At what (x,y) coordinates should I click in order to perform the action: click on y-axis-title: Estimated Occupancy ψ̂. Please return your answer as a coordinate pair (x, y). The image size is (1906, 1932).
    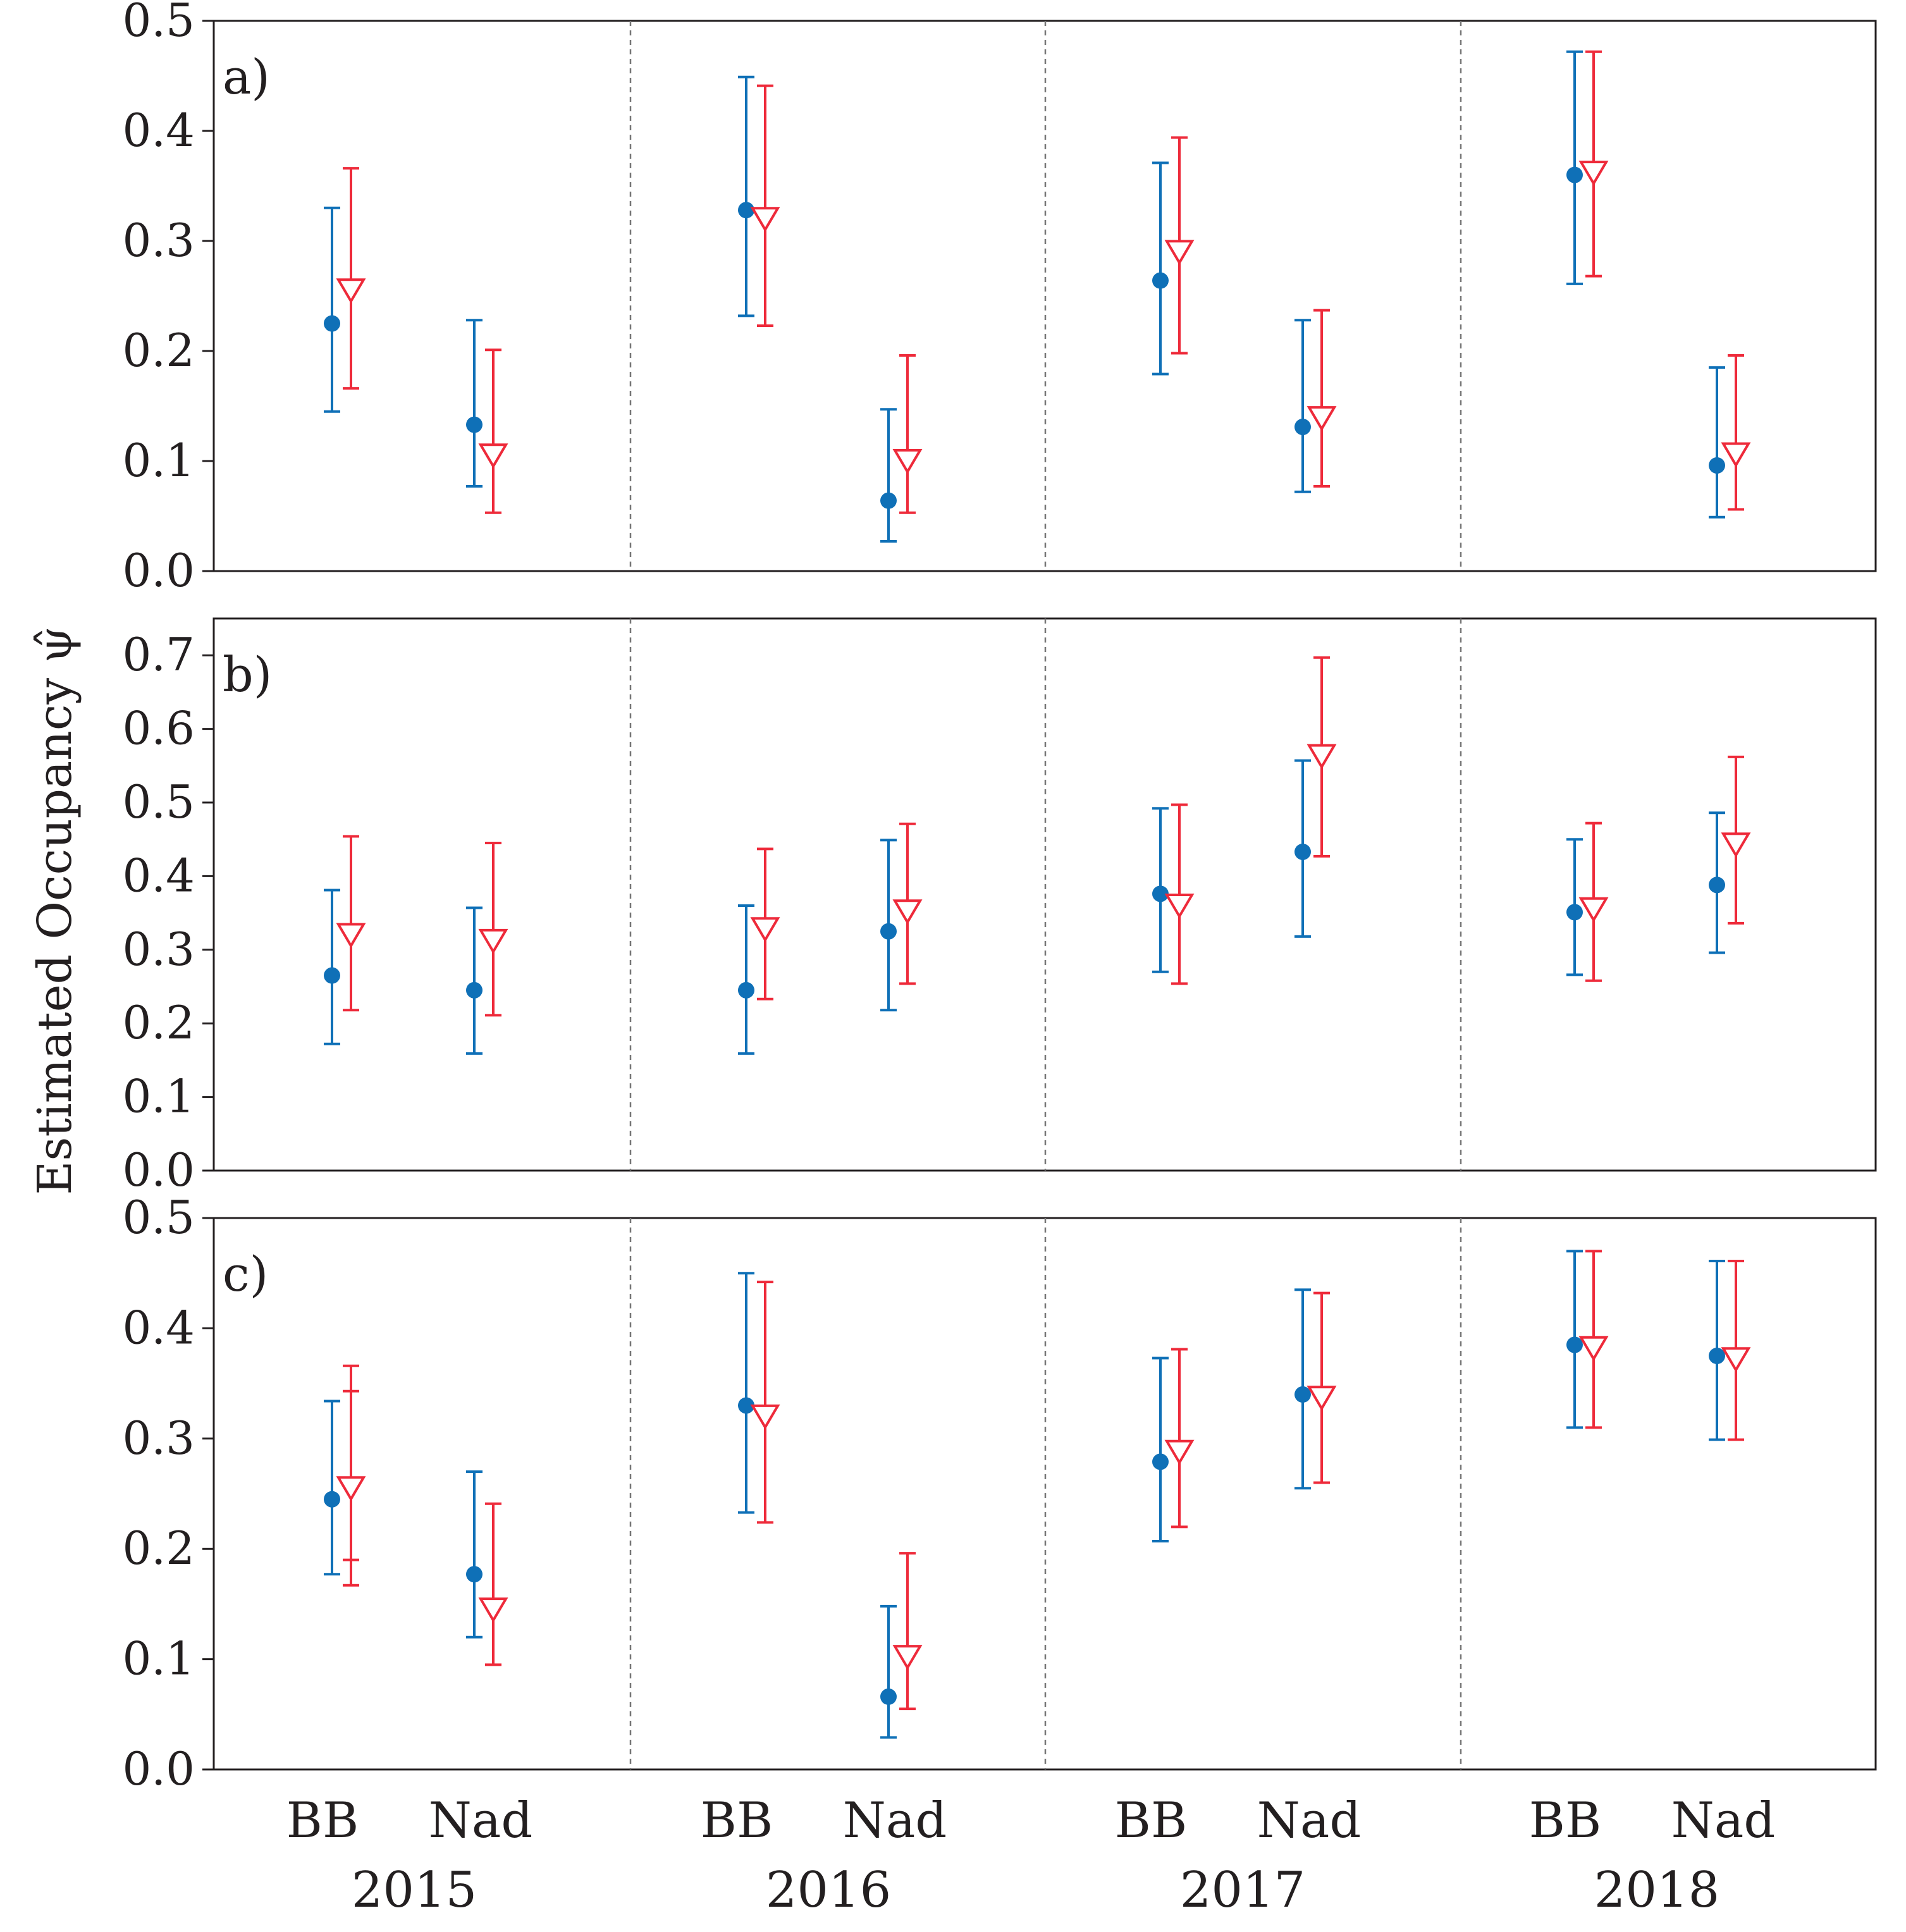
    Looking at the image, I should click on (55, 910).